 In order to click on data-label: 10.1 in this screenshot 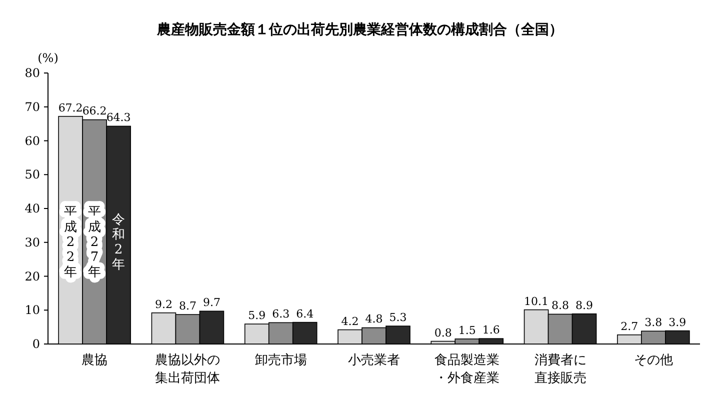, I will do `click(536, 301)`.